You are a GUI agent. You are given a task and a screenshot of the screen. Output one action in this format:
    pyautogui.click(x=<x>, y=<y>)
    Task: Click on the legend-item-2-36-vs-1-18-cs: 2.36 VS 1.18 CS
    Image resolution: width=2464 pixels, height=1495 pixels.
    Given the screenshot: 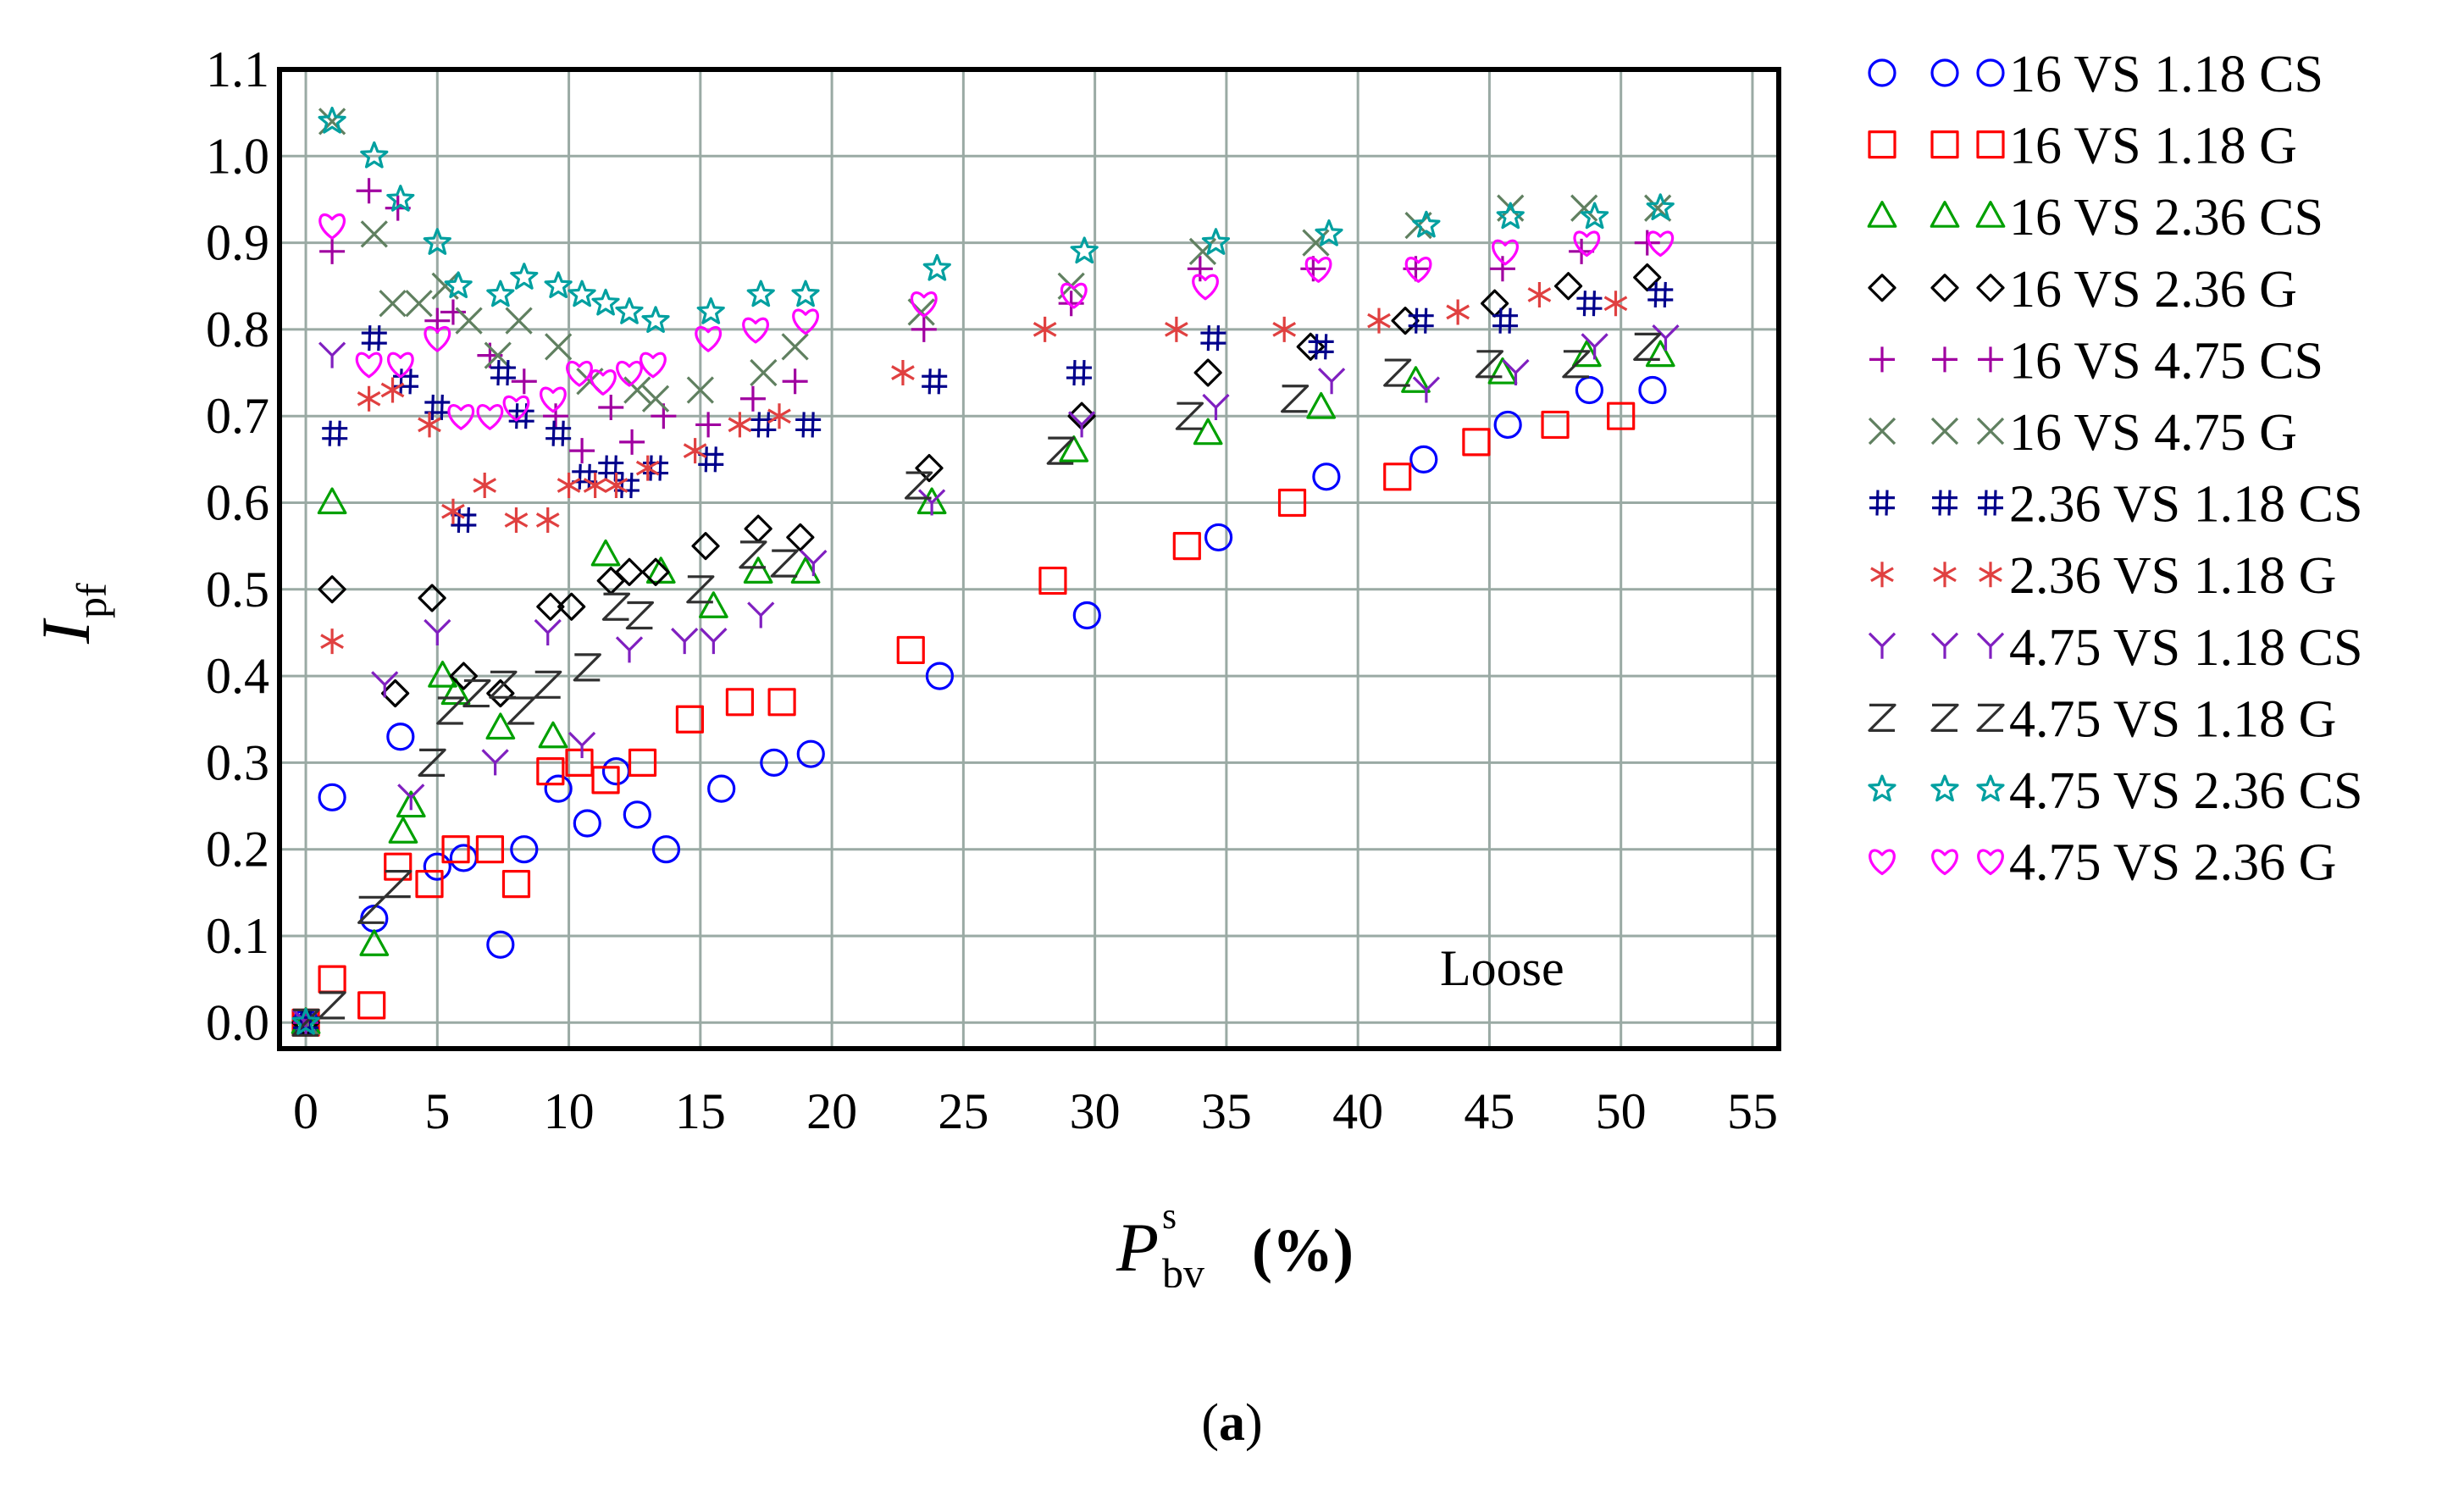 What is the action you would take?
    pyautogui.click(x=2115, y=505)
    